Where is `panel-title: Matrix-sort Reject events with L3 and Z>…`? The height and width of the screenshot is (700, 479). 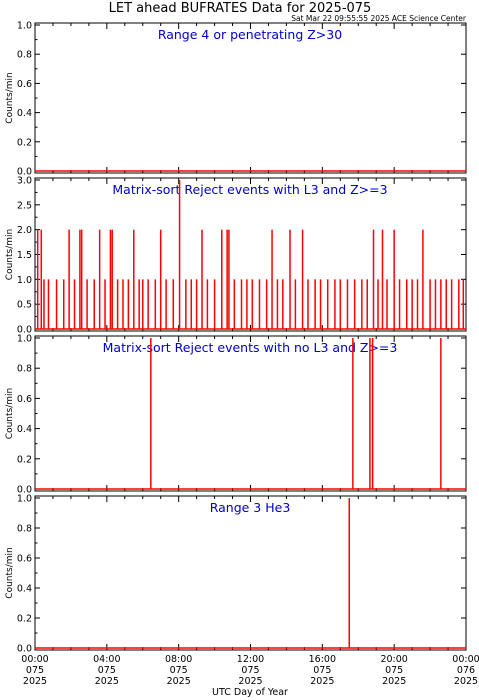 panel-title: Matrix-sort Reject events with L3 and Z>… is located at coordinates (249, 189).